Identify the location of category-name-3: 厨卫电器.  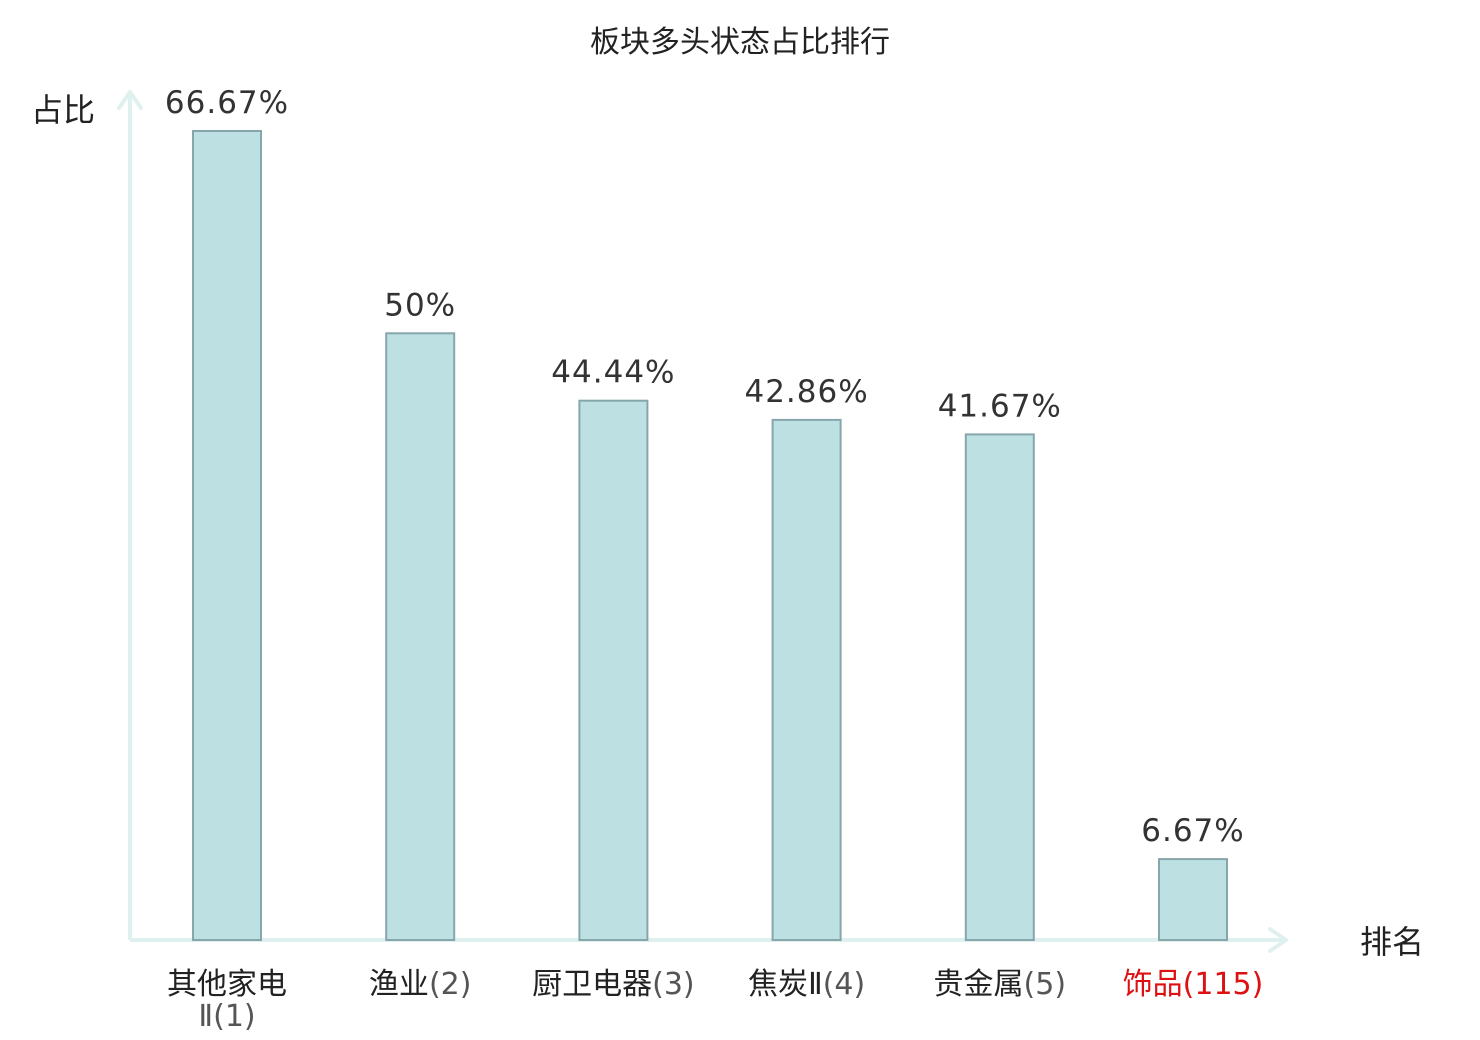
(592, 984).